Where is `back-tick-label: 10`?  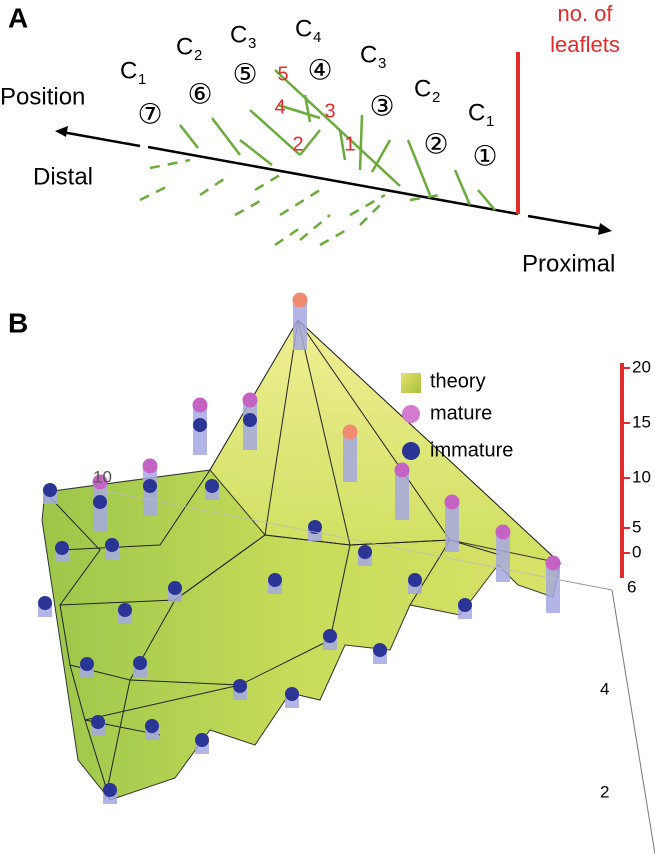
back-tick-label: 10 is located at coordinates (102, 476).